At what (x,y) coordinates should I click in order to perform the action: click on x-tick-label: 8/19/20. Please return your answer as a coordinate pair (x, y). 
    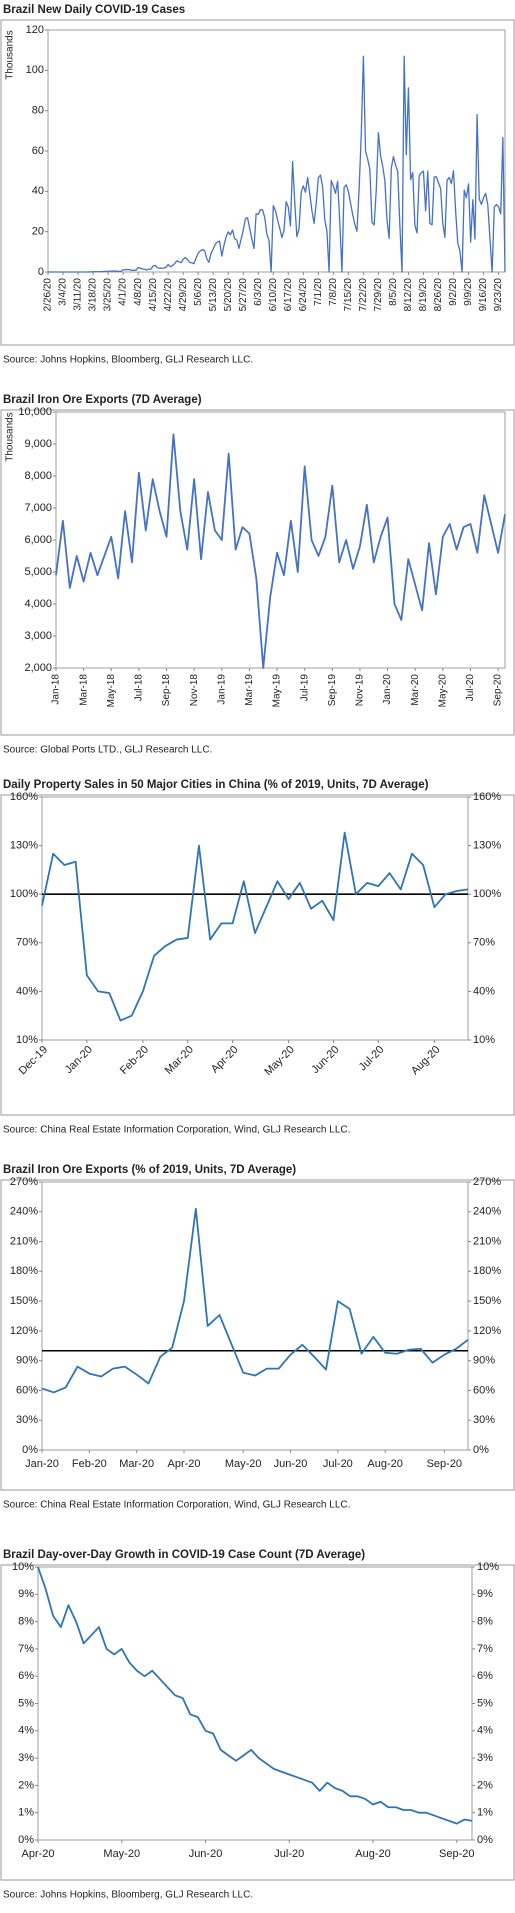
    Looking at the image, I should click on (423, 295).